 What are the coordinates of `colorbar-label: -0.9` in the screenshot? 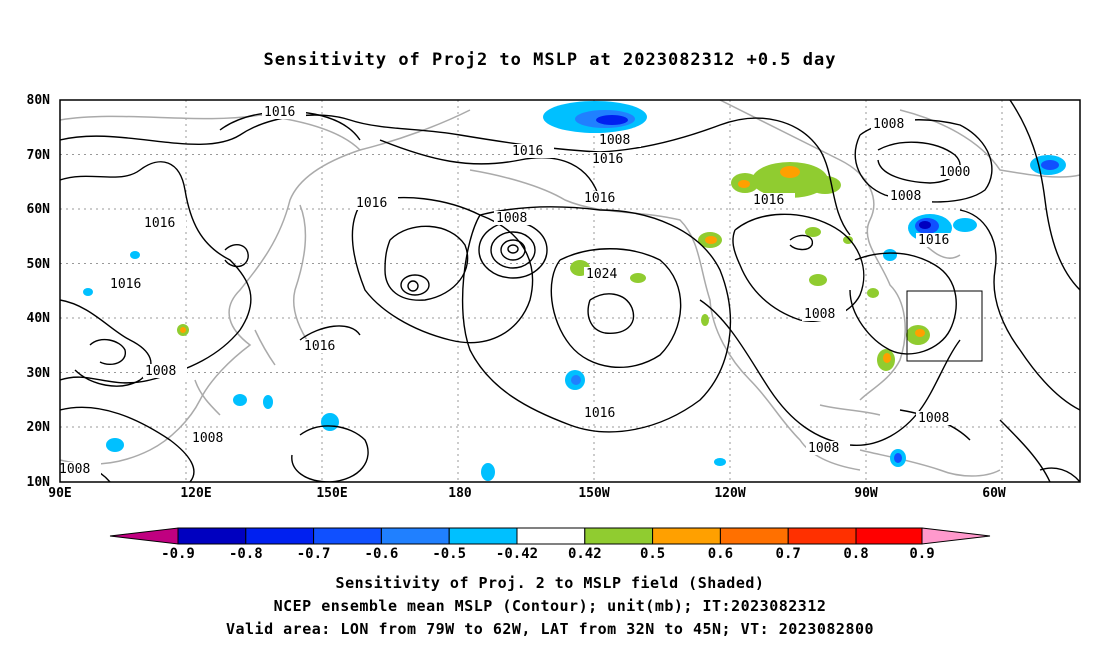 It's located at (178, 554).